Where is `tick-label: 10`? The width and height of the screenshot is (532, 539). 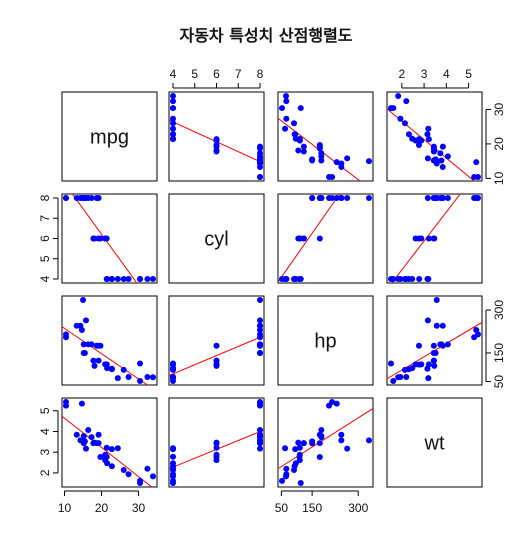 tick-label: 10 is located at coordinates (65, 508).